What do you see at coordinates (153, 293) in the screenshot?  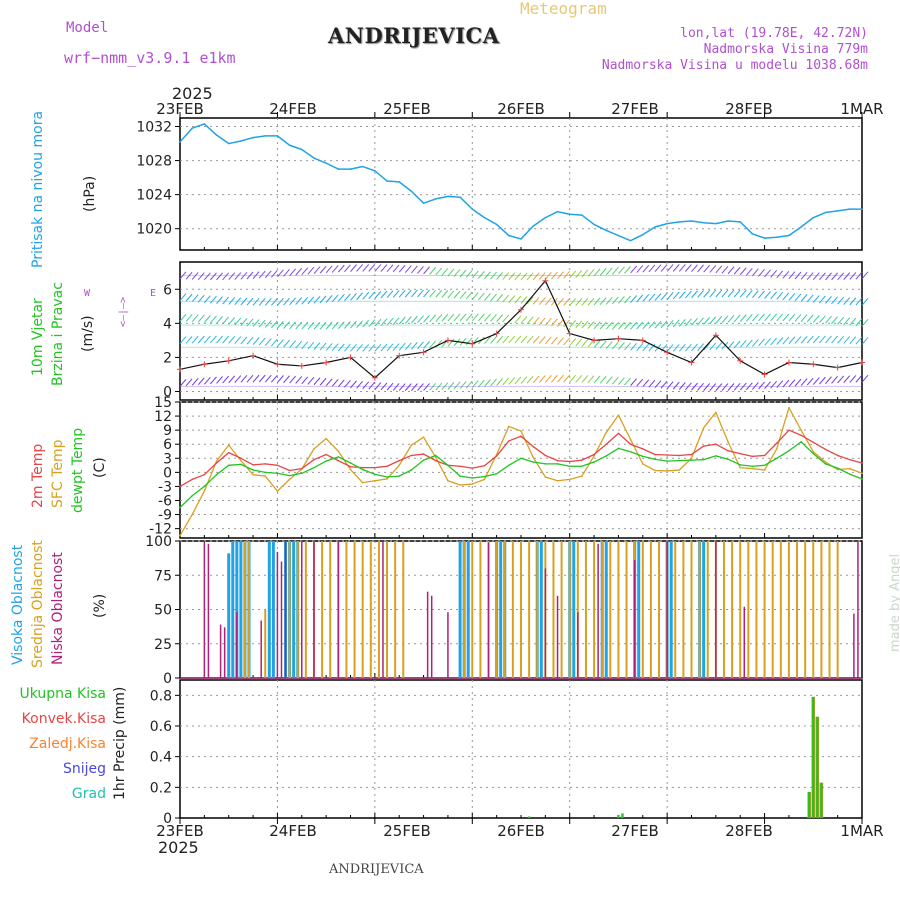 I see `compass-east: E` at bounding box center [153, 293].